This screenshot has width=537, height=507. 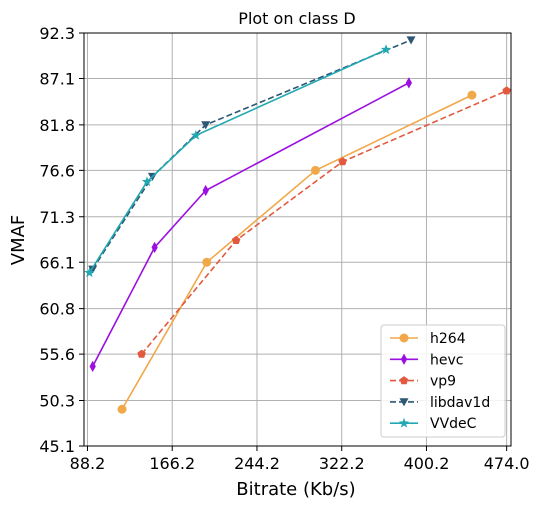 What do you see at coordinates (57, 262) in the screenshot?
I see `y-tick-label: 66.1` at bounding box center [57, 262].